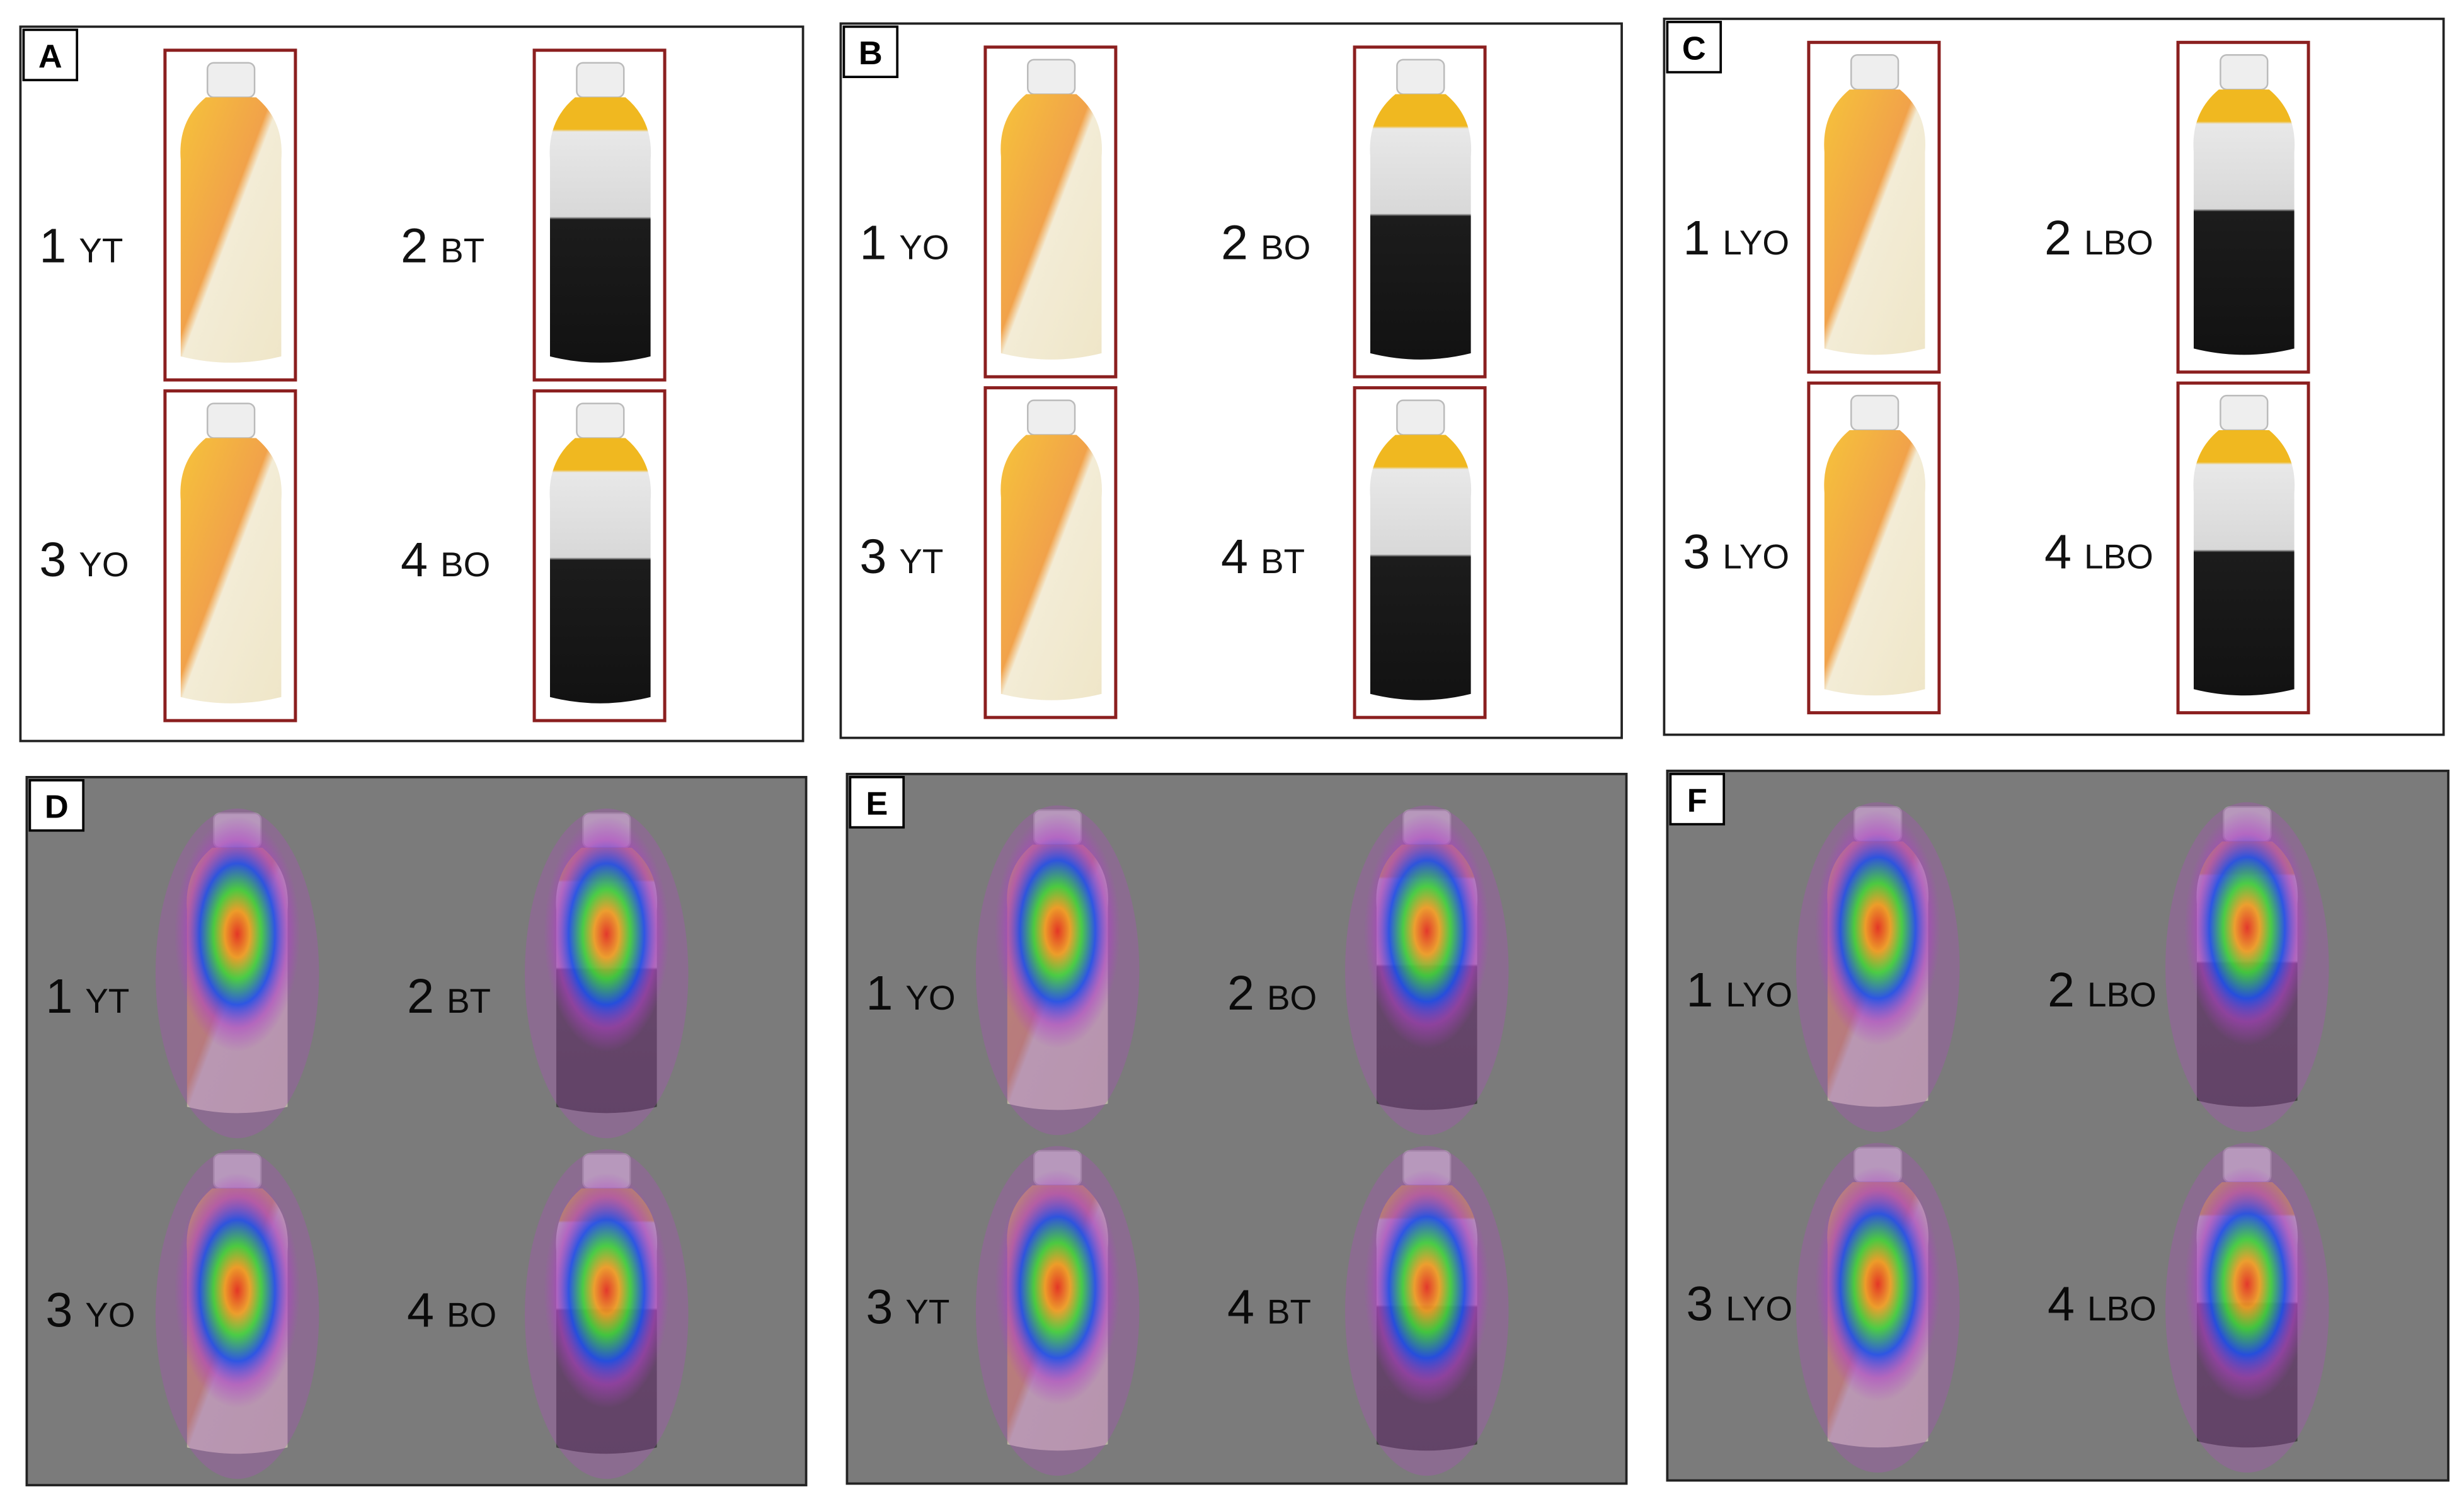  I want to click on item-label: 1 YT, so click(87, 996).